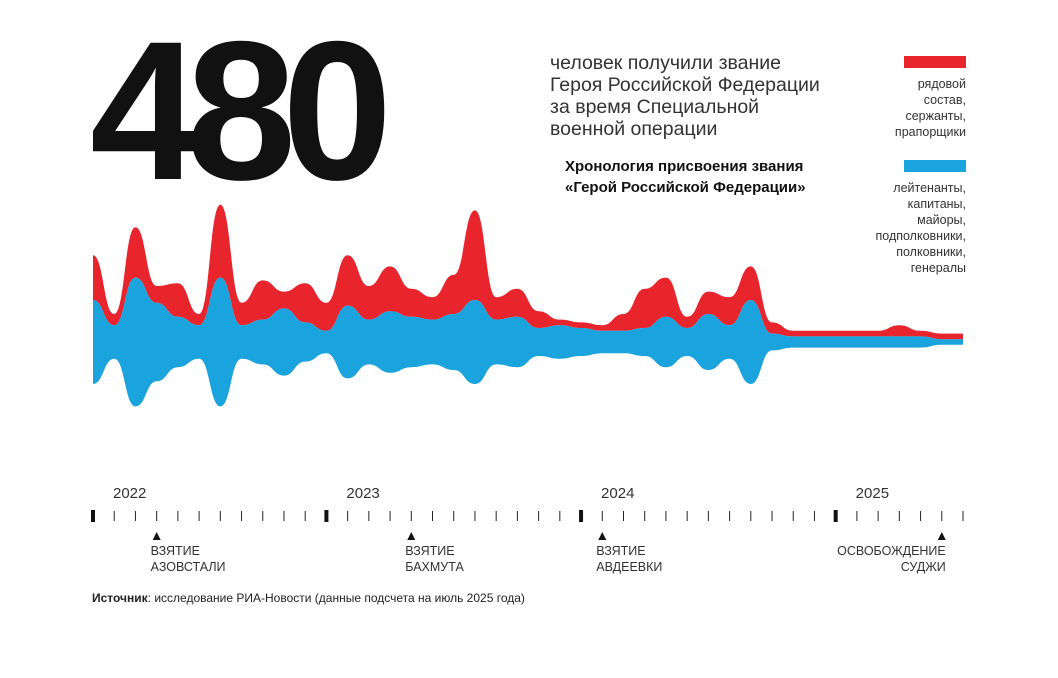  I want to click on headline-line: за время Специальной, so click(655, 107).